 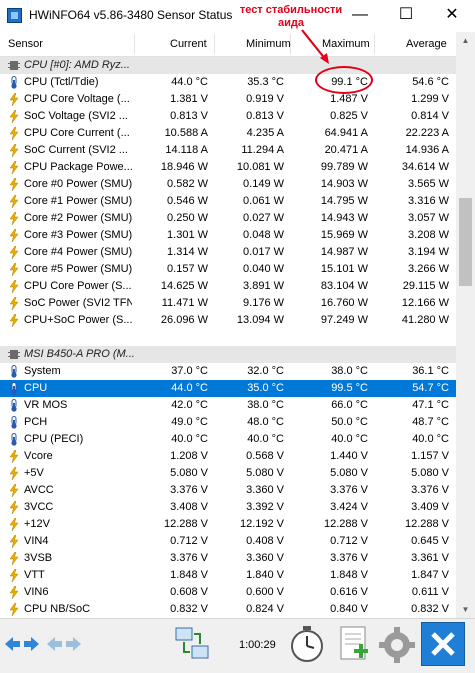 What do you see at coordinates (430, 422) in the screenshot?
I see `value-average: 48.7 °C` at bounding box center [430, 422].